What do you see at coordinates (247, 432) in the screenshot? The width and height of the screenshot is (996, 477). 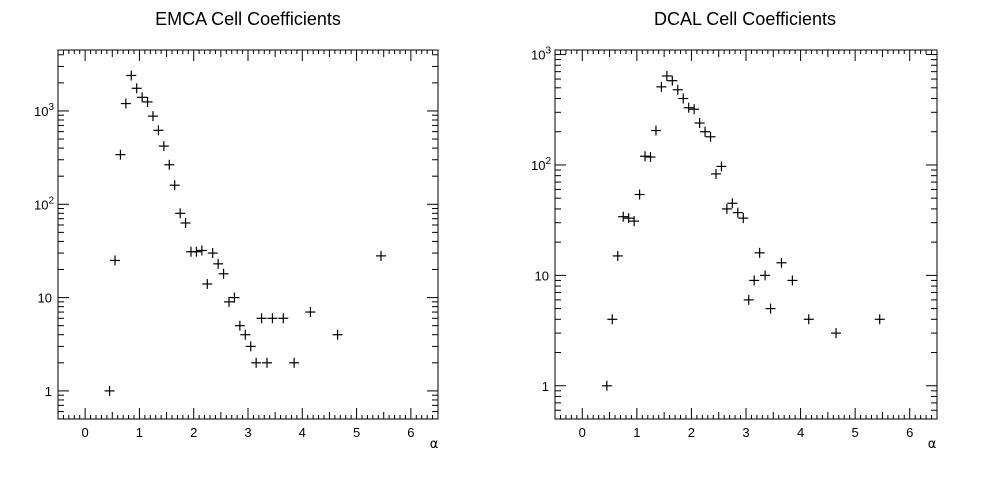 I see `emca-x-tick-label: 3` at bounding box center [247, 432].